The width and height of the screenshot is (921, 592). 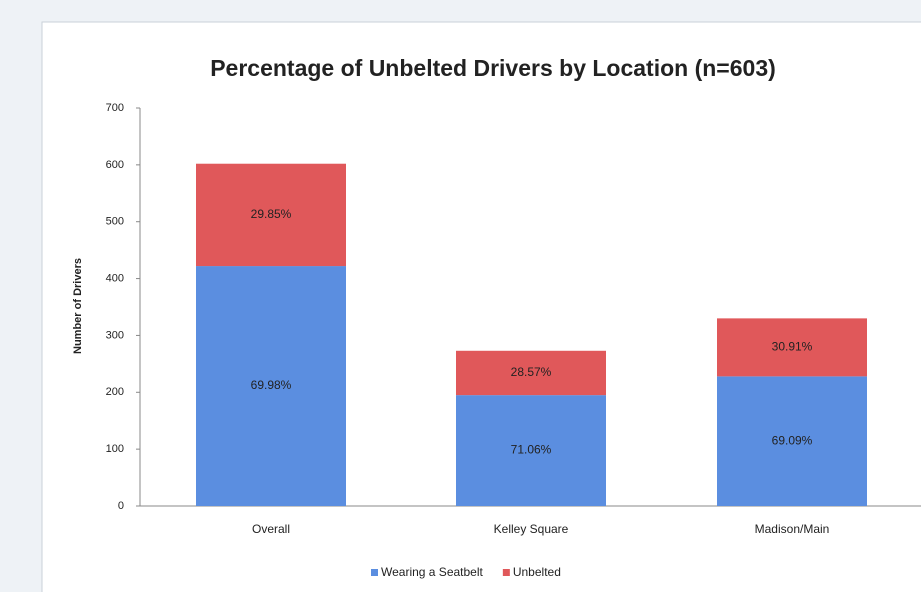 What do you see at coordinates (115, 108) in the screenshot?
I see `y-tick-label: 700` at bounding box center [115, 108].